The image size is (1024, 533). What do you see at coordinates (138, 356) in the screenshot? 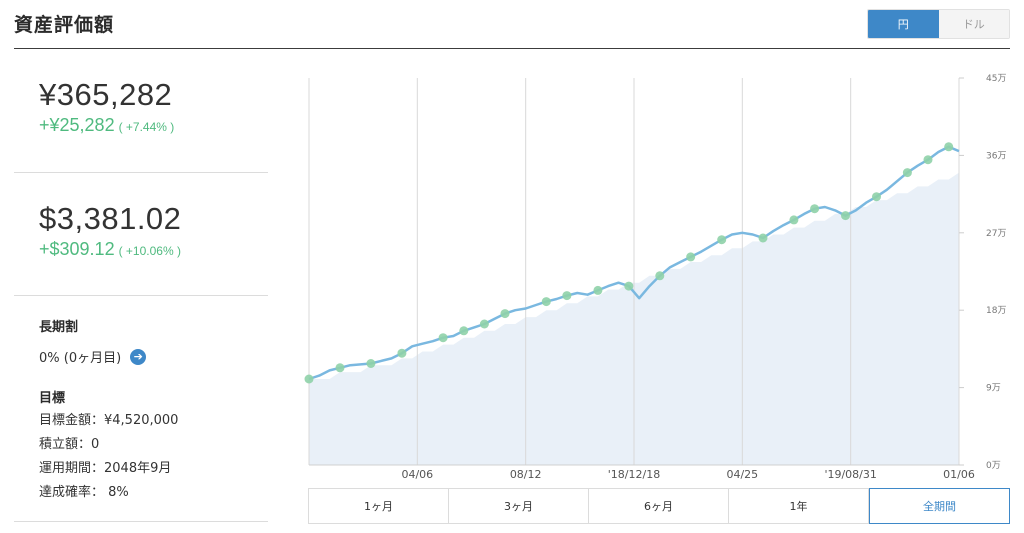
I see `arrow-right-icon: ➔` at bounding box center [138, 356].